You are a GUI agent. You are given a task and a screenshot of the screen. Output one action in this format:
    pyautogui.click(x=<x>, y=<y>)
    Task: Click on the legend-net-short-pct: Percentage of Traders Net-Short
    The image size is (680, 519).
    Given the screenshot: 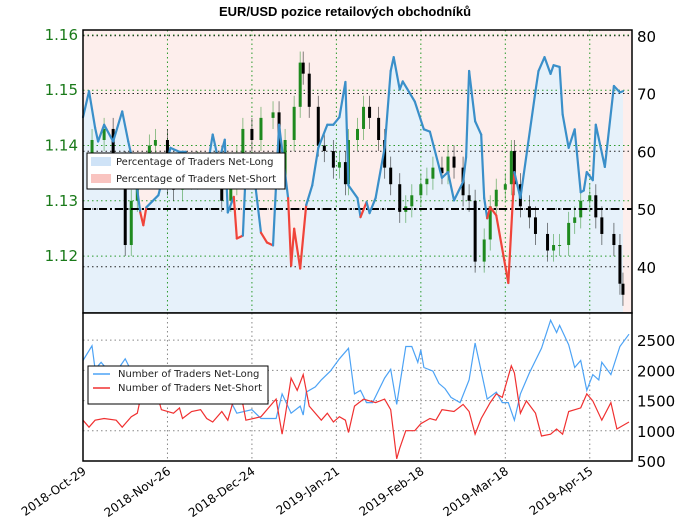 What is the action you would take?
    pyautogui.click(x=196, y=179)
    